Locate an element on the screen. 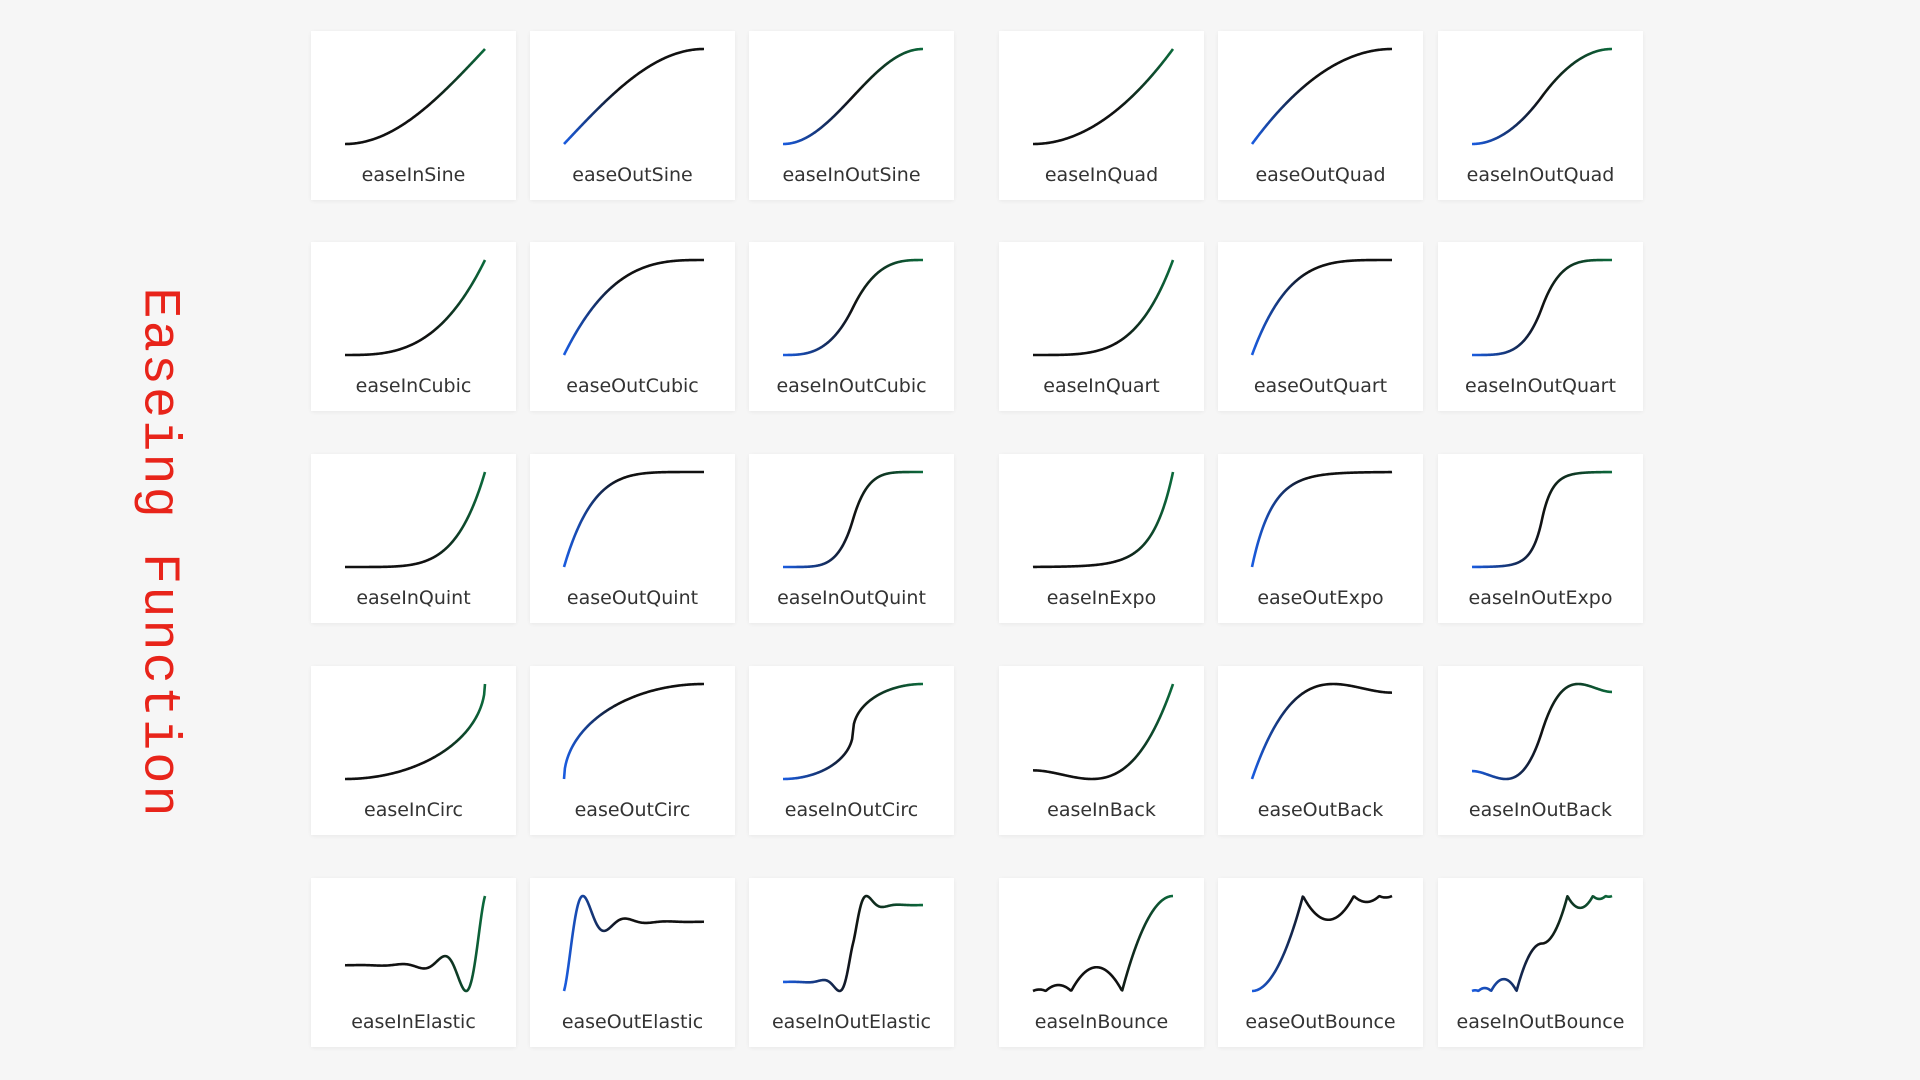 The height and width of the screenshot is (1080, 1920). easing-card: easeInOutElastic is located at coordinates (851, 962).